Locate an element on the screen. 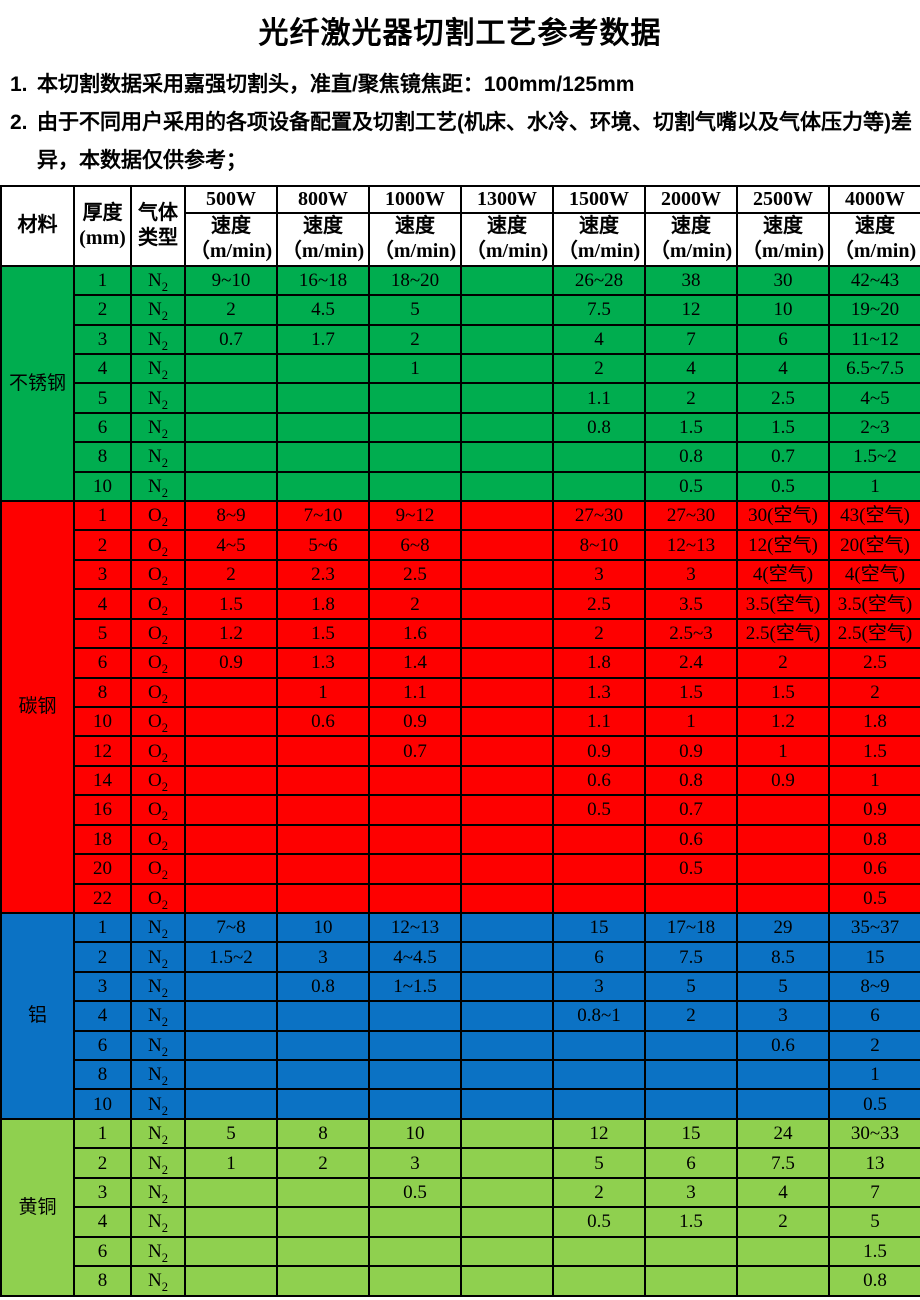  speed-cell: 0.8 is located at coordinates (599, 427).